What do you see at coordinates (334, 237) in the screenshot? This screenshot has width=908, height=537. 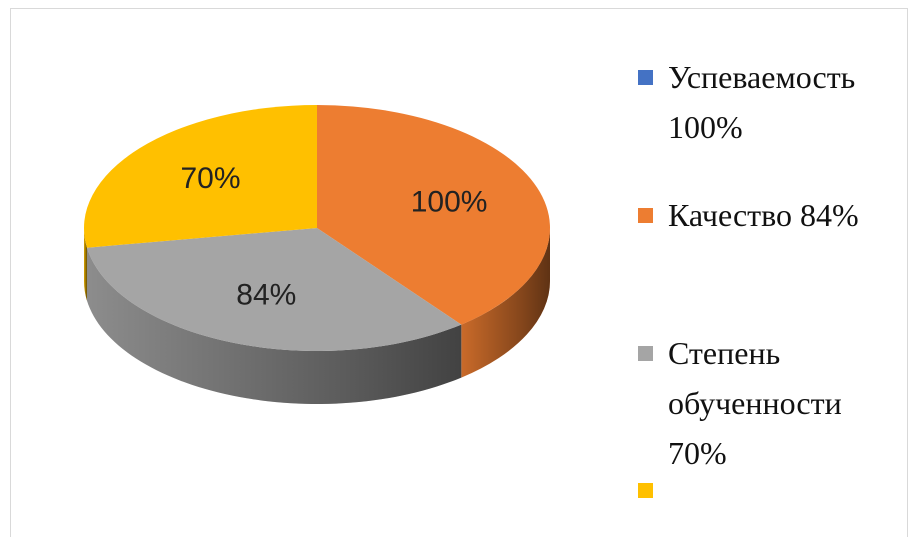 I see `data-labels: 100% 84% 70%` at bounding box center [334, 237].